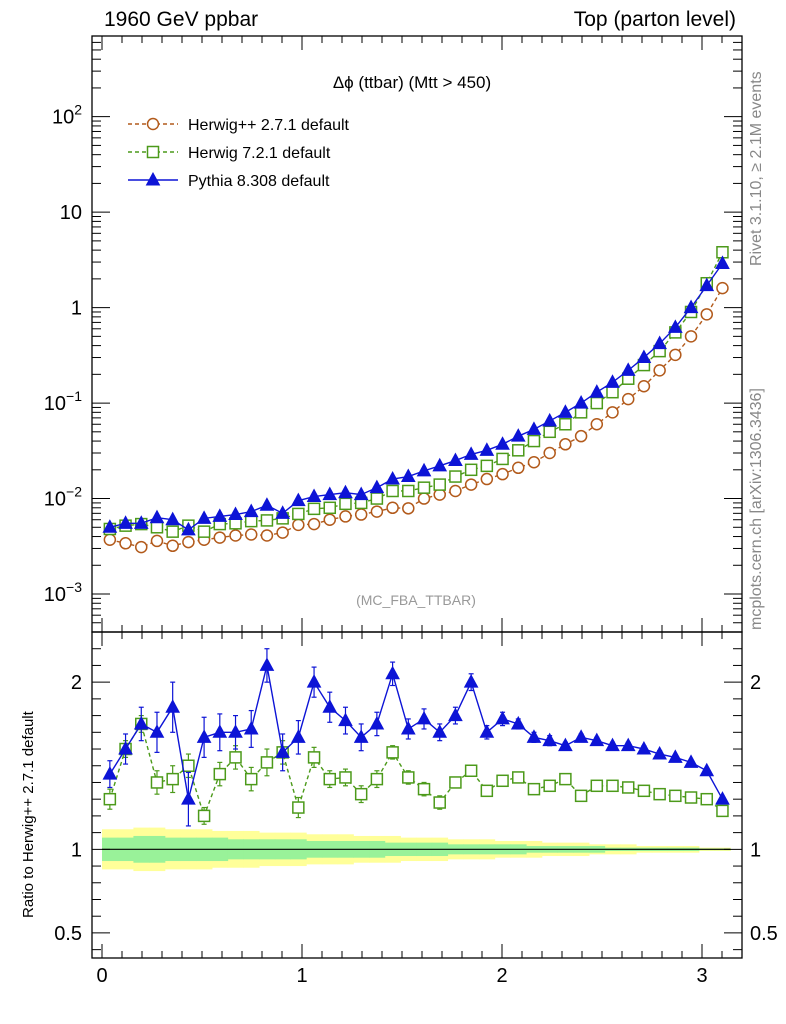 This screenshot has height=1024, width=786. I want to click on process-label: Top (parton level), so click(654, 19).